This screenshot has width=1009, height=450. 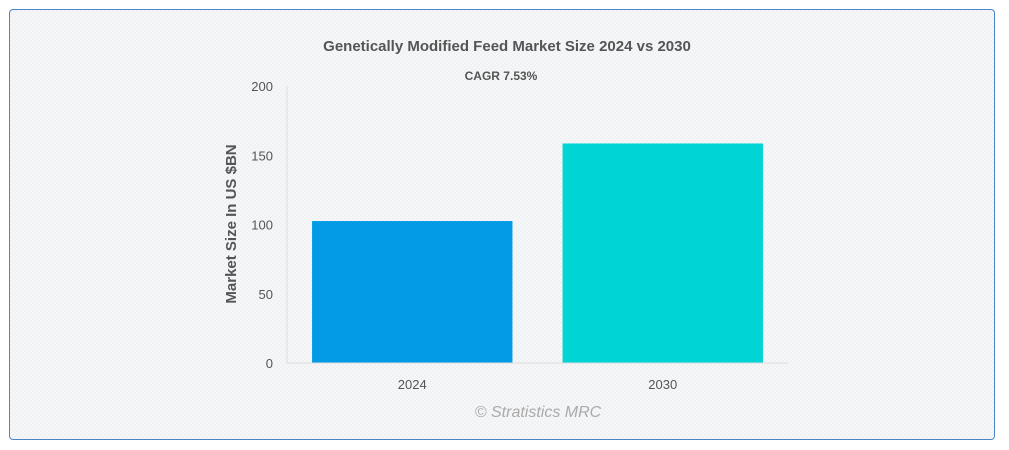 What do you see at coordinates (412, 384) in the screenshot?
I see `x-tick-label: 2024` at bounding box center [412, 384].